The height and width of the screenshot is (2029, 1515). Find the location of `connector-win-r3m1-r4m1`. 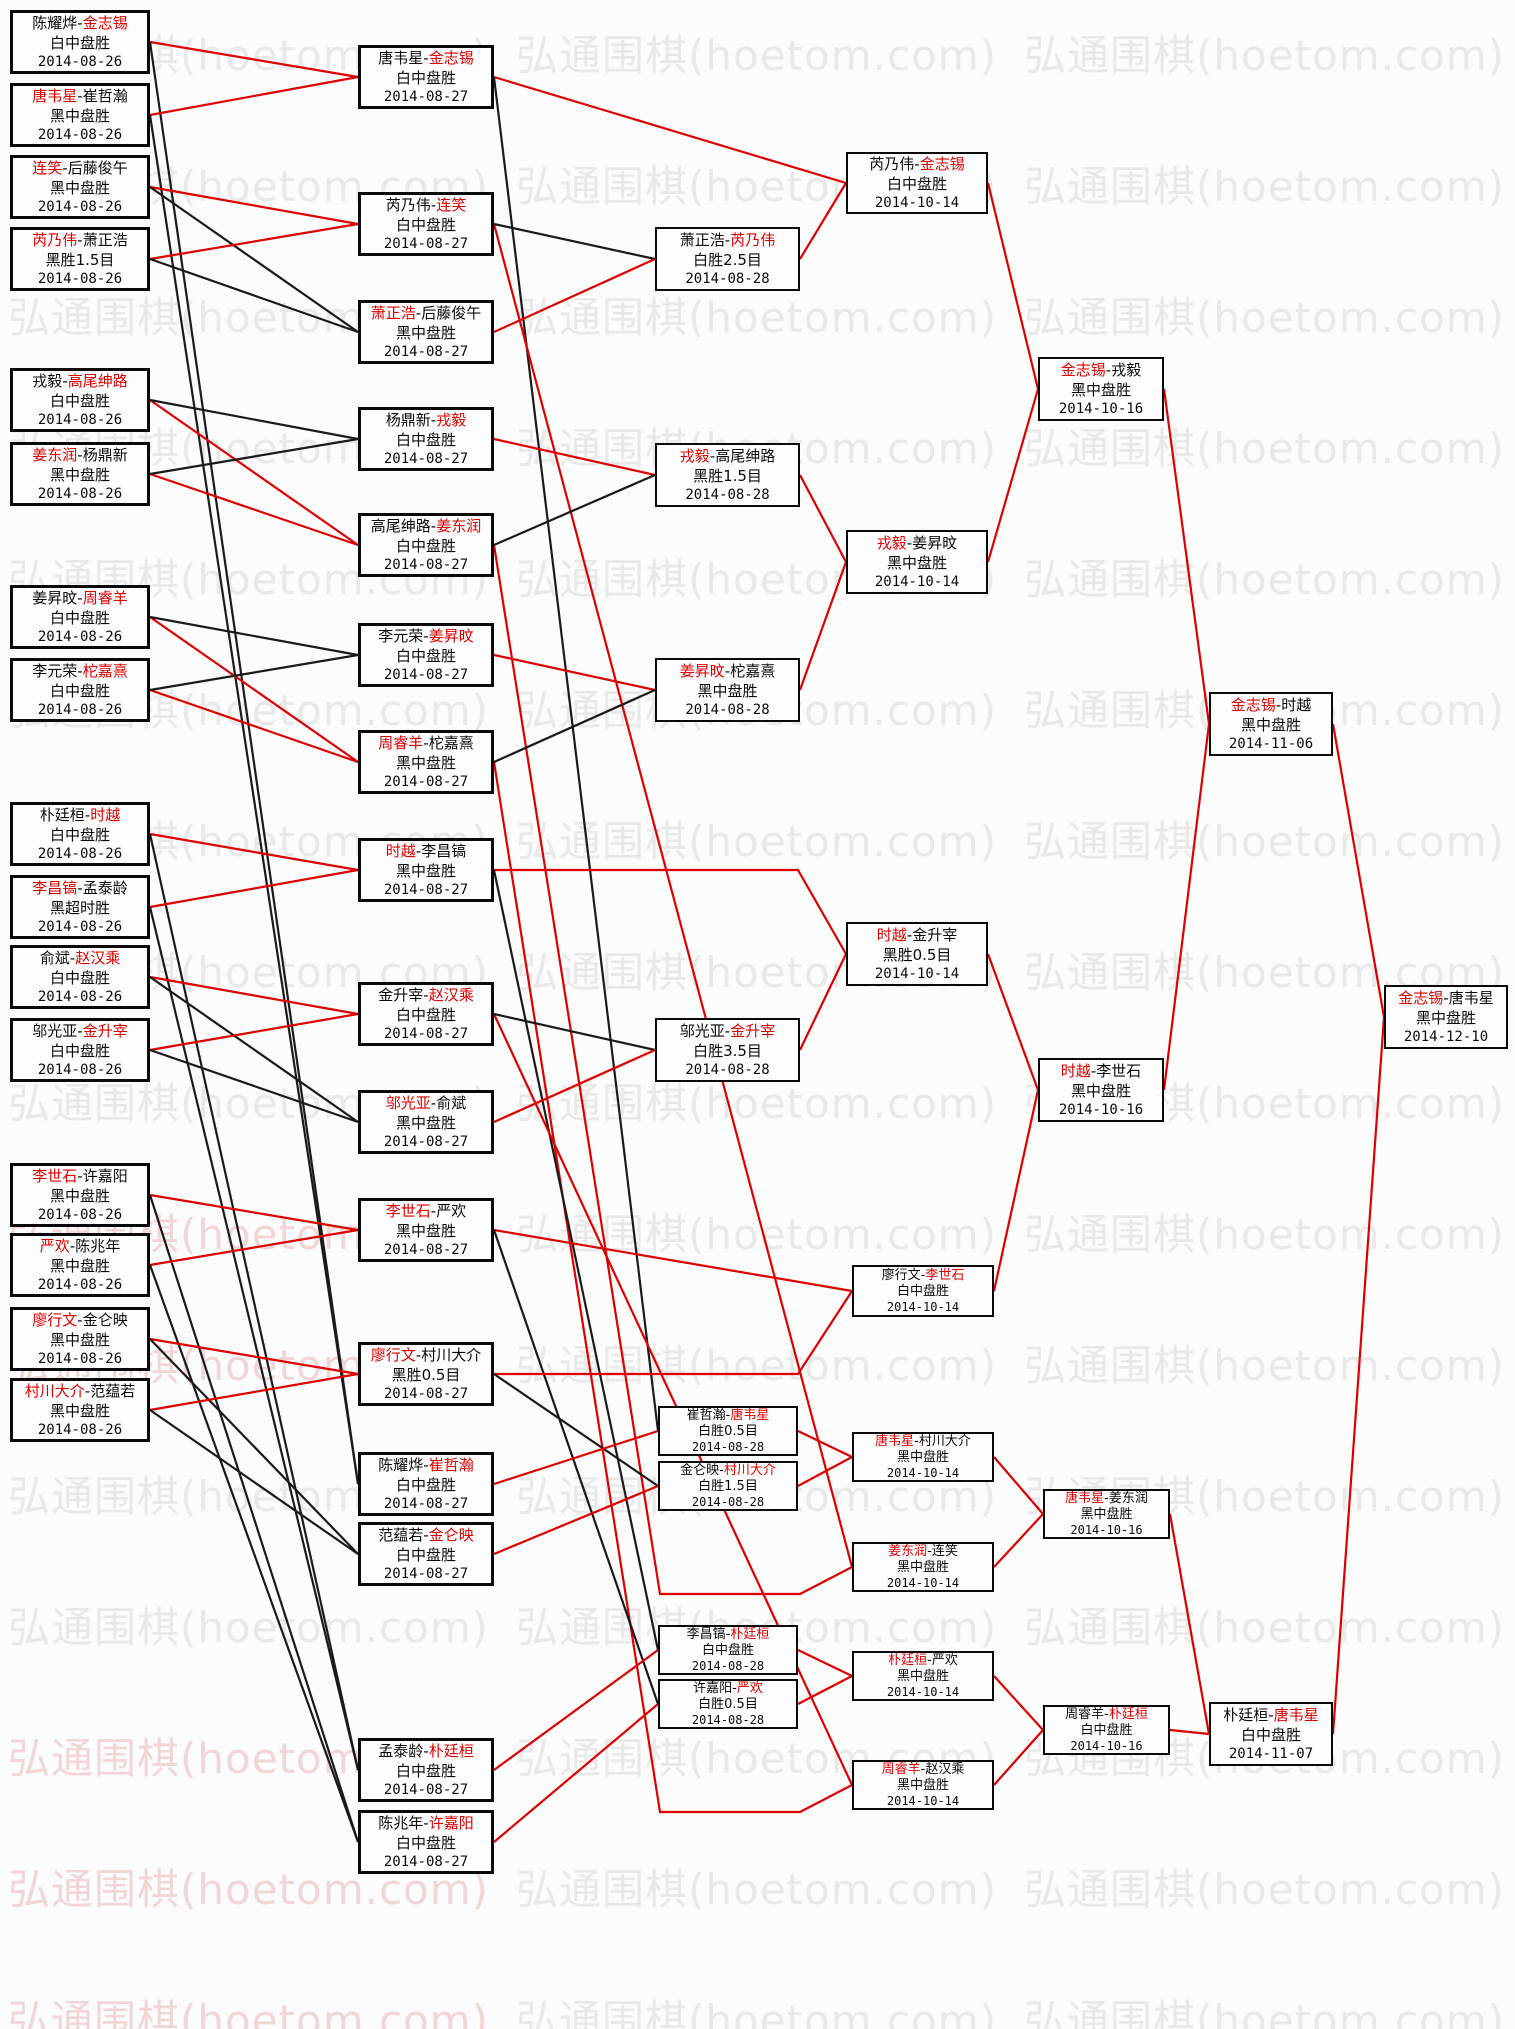

connector-win-r3m1-r4m1 is located at coordinates (823, 221).